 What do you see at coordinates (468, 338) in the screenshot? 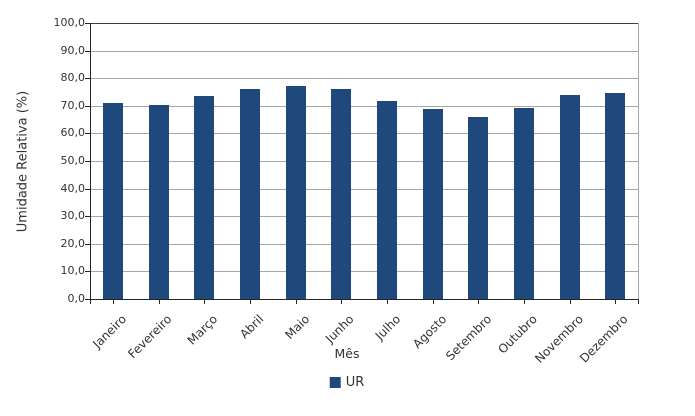
I see `x-tick-label-setembro: Setembro` at bounding box center [468, 338].